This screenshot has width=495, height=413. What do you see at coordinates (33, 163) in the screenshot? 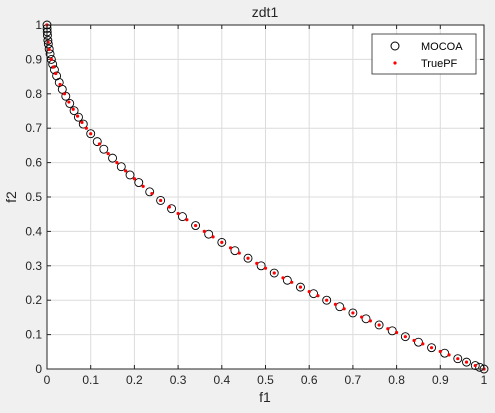
I see `y-tick-label: 0.6` at bounding box center [33, 163].